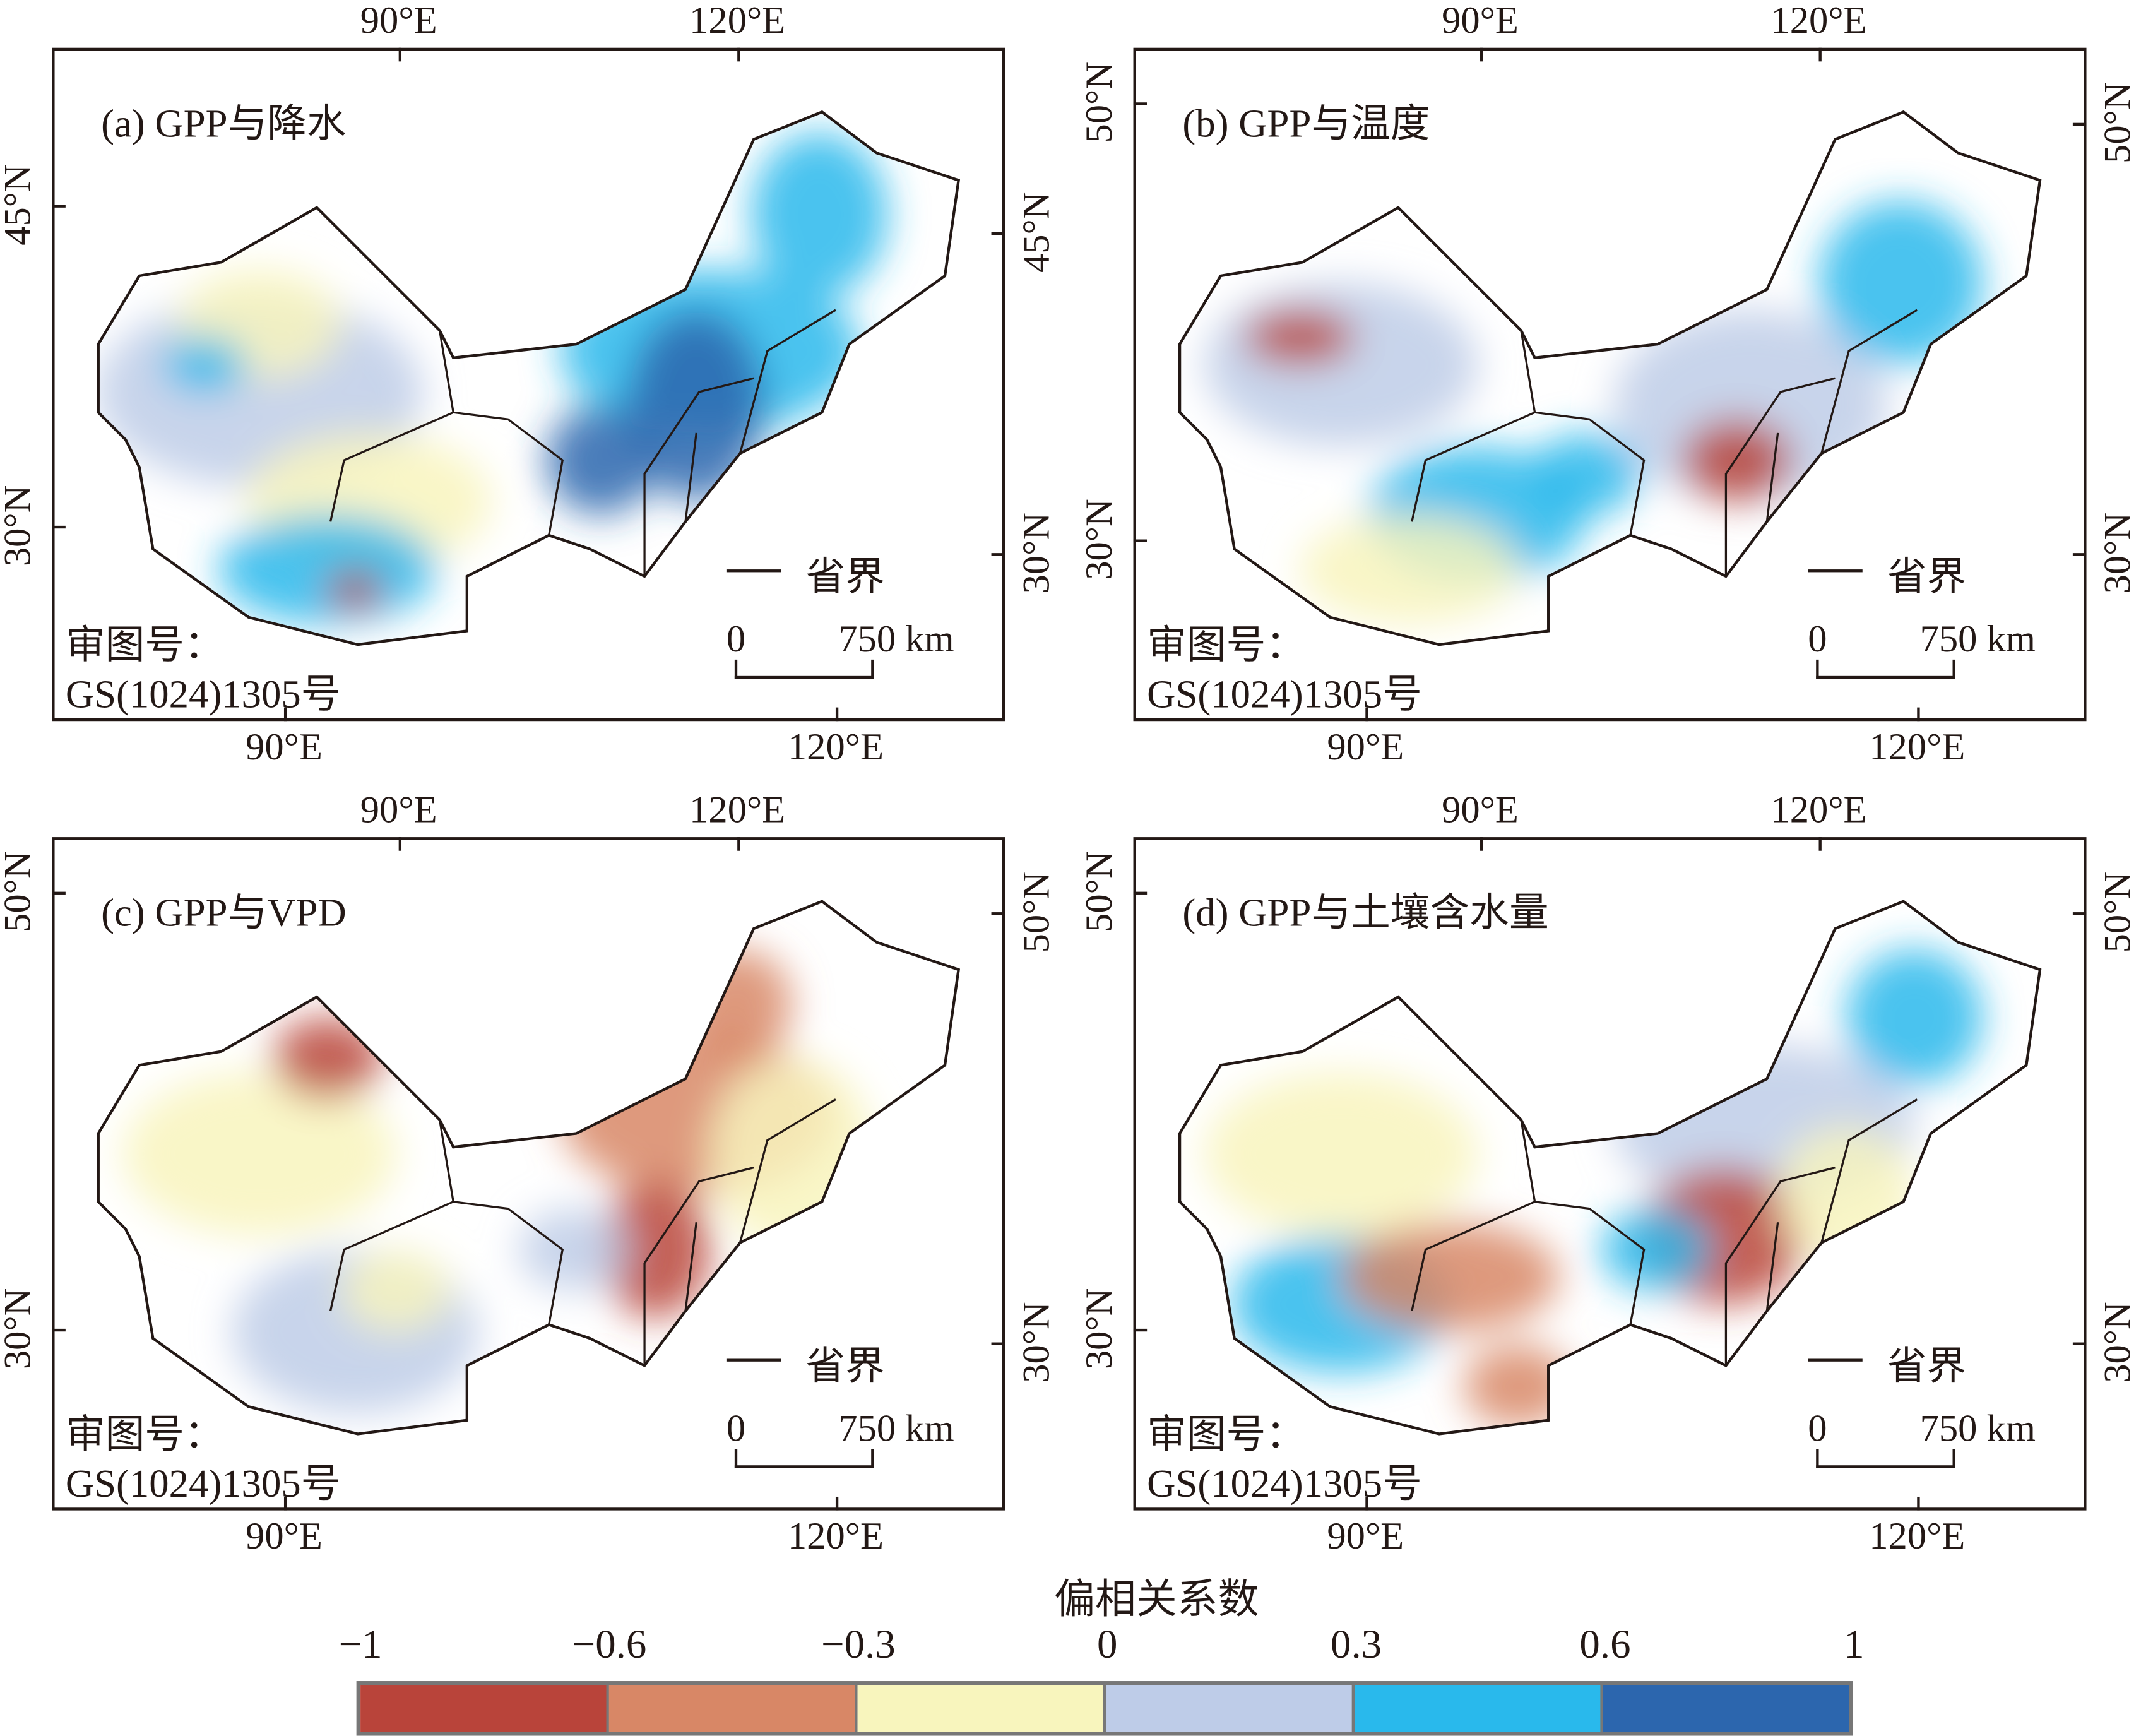 Image resolution: width=2141 pixels, height=1736 pixels. Describe the element at coordinates (1854, 1645) in the screenshot. I see `colorbar-tick-label: 1` at that location.